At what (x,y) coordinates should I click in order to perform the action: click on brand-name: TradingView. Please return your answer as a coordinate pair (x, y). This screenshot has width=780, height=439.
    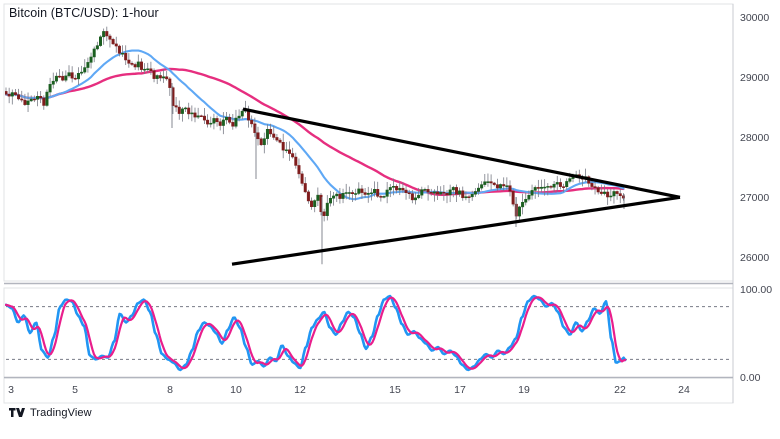
    Looking at the image, I should click on (61, 413).